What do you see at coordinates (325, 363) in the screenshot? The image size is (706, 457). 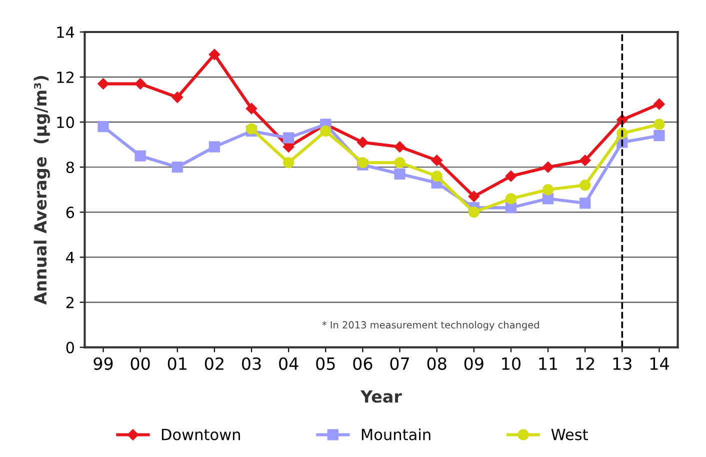 I see `x-tick-label: 05` at bounding box center [325, 363].